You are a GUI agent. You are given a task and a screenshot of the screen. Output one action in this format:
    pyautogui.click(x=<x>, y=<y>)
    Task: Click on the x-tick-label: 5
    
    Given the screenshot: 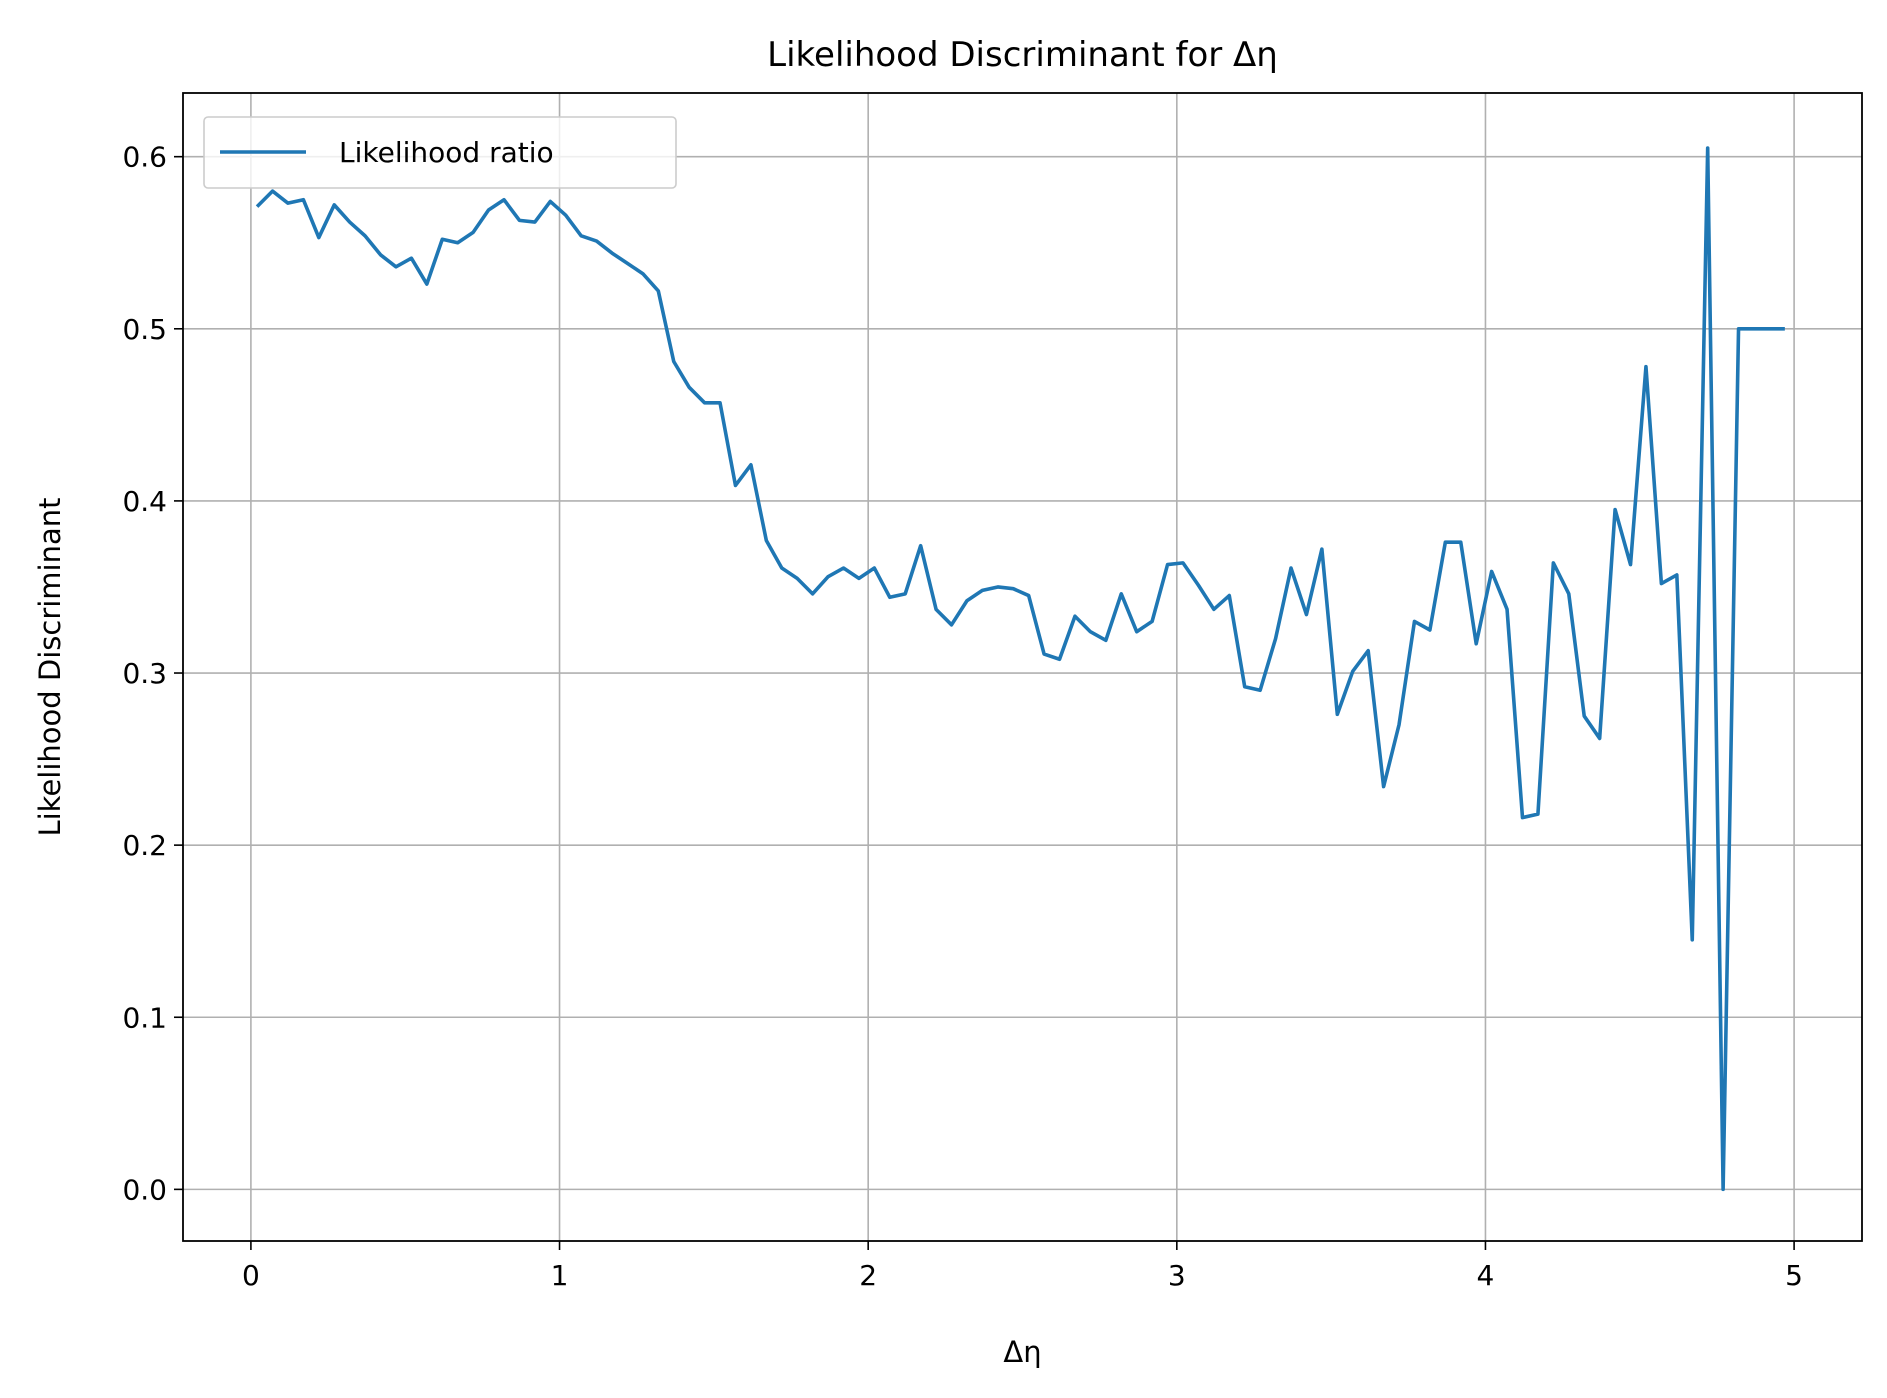 What is the action you would take?
    pyautogui.click(x=1794, y=1275)
    